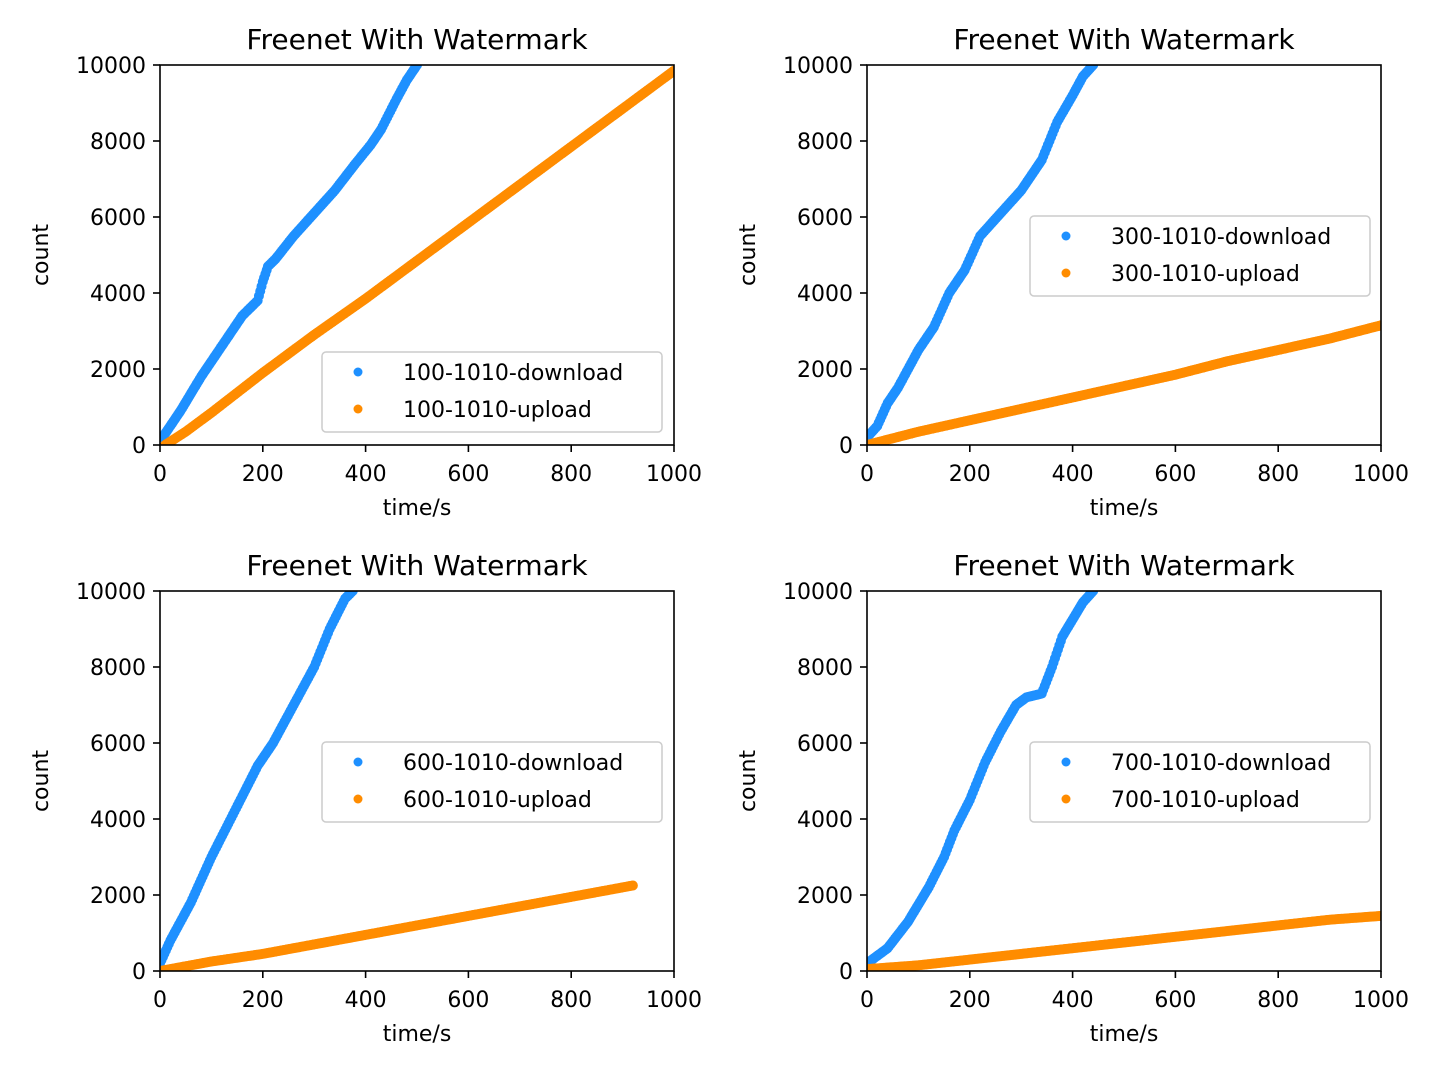 The image size is (1440, 1080). I want to click on legend: 300-1010-download 300-1010-upload, so click(1200, 256).